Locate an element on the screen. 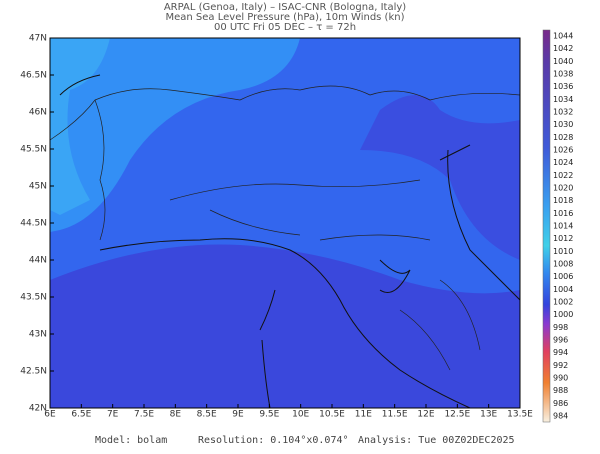 Image resolution: width=600 pixels, height=454 pixels. lon-label: 13.5E is located at coordinates (520, 415).